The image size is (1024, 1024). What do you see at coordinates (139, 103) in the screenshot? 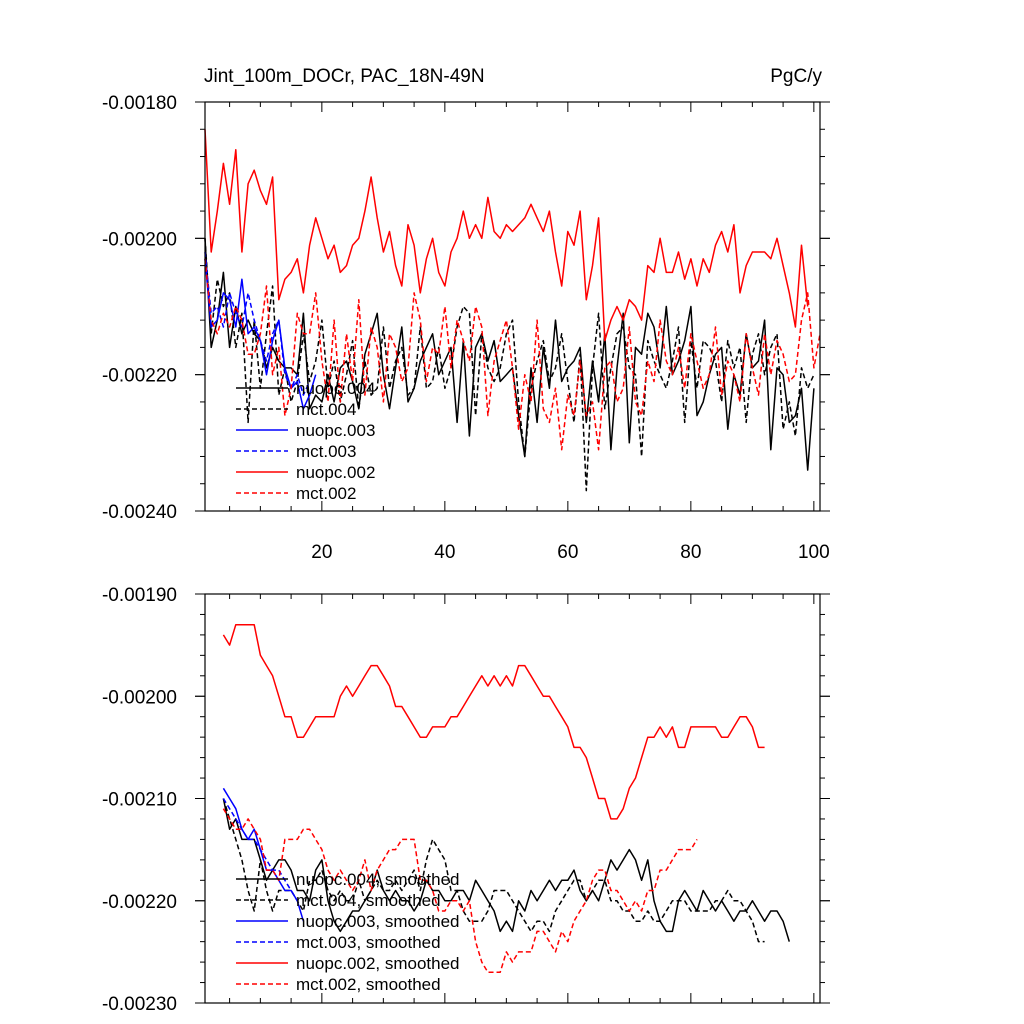
I see `y-tick-label: -0.00180` at bounding box center [139, 103].